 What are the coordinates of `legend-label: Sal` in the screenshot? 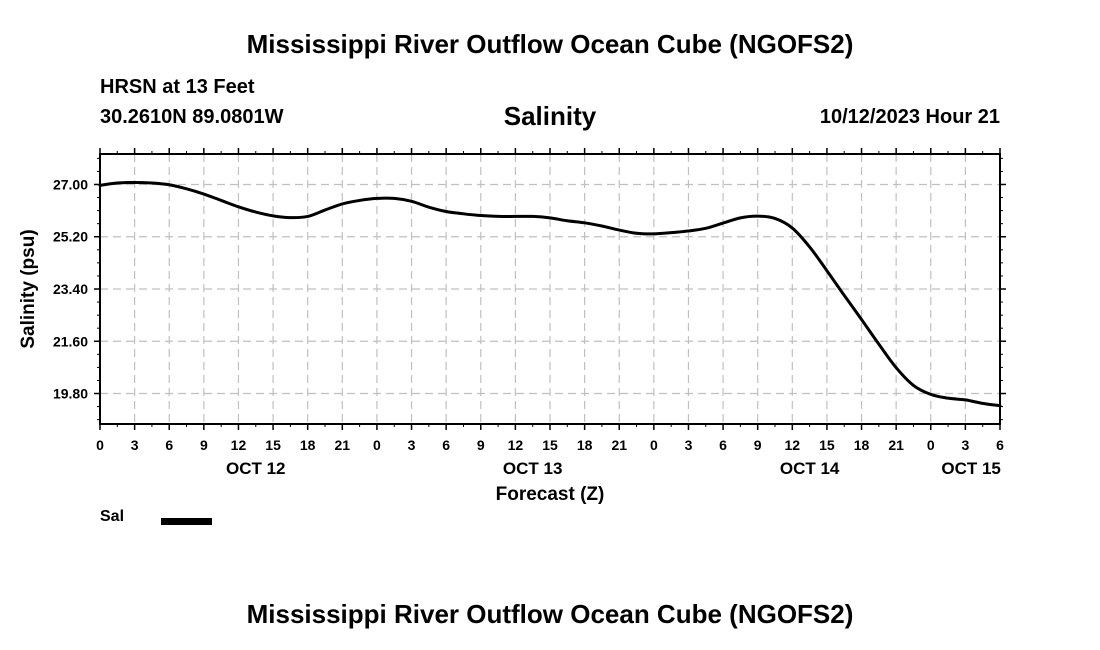 It's located at (112, 516).